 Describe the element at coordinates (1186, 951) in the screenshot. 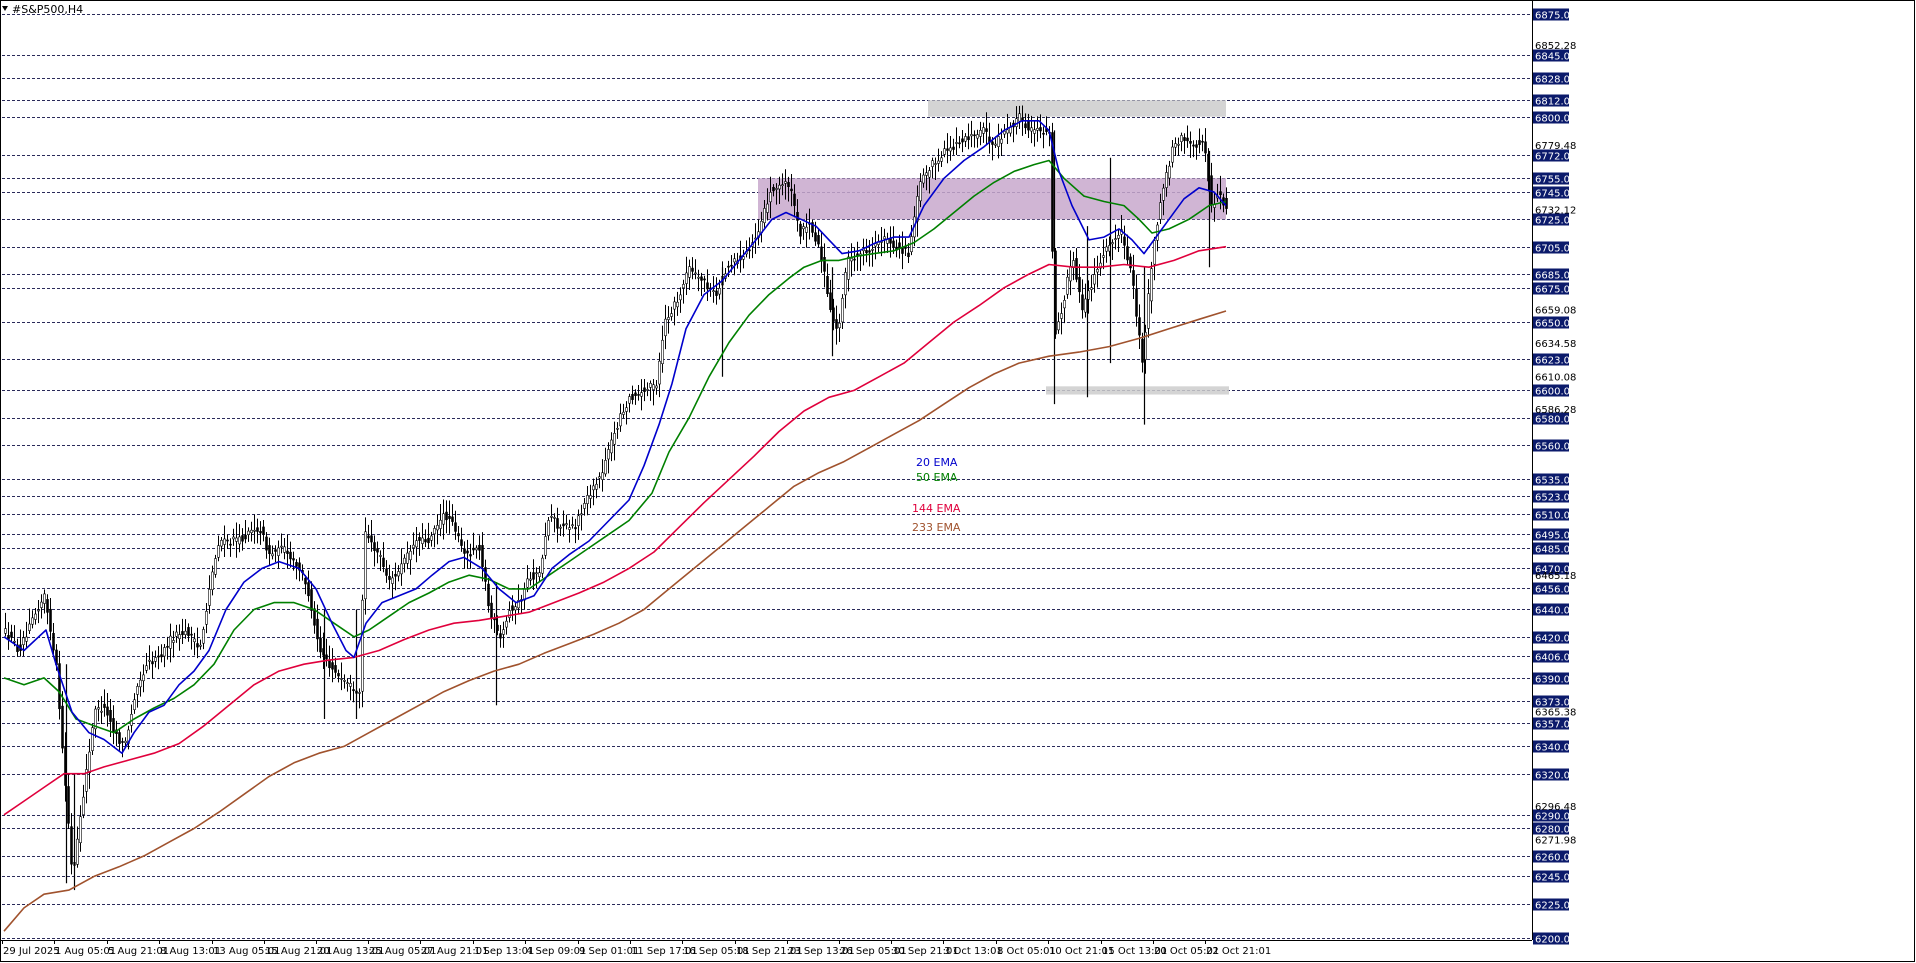

I see `time-axis-label: 20 Oct 05:01` at that location.